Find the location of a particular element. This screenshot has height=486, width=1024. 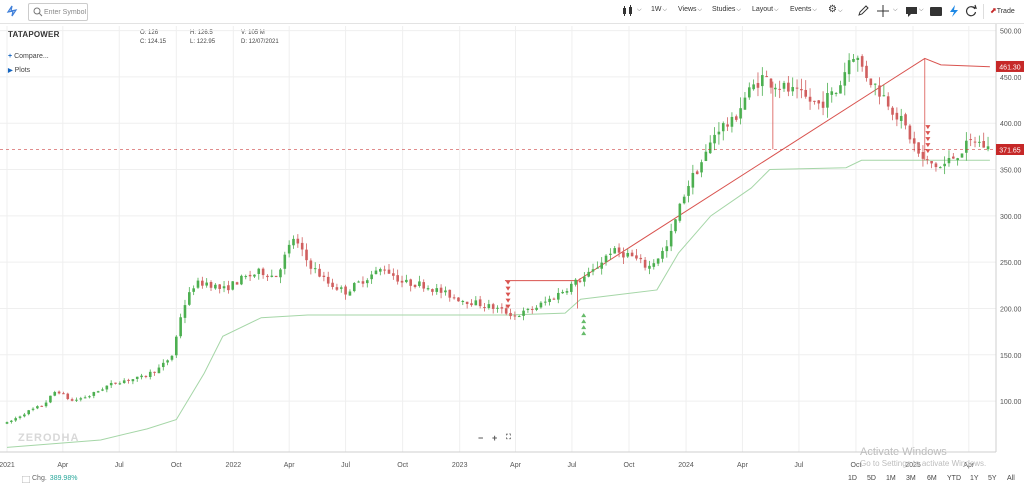

trade-button: ⬈Trade is located at coordinates (1002, 12).